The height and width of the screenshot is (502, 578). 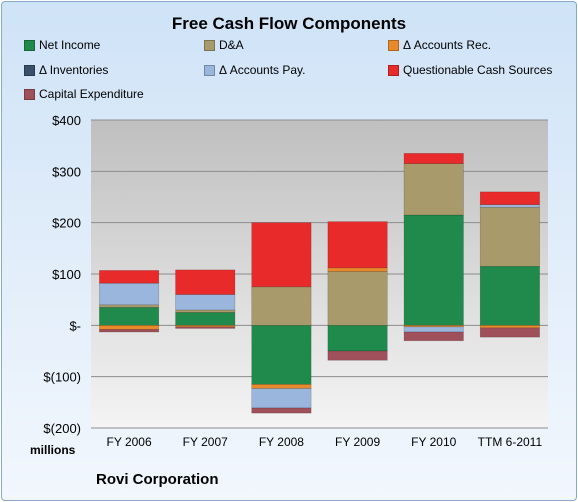 What do you see at coordinates (74, 70) in the screenshot?
I see `legend-label: Δ Inventories` at bounding box center [74, 70].